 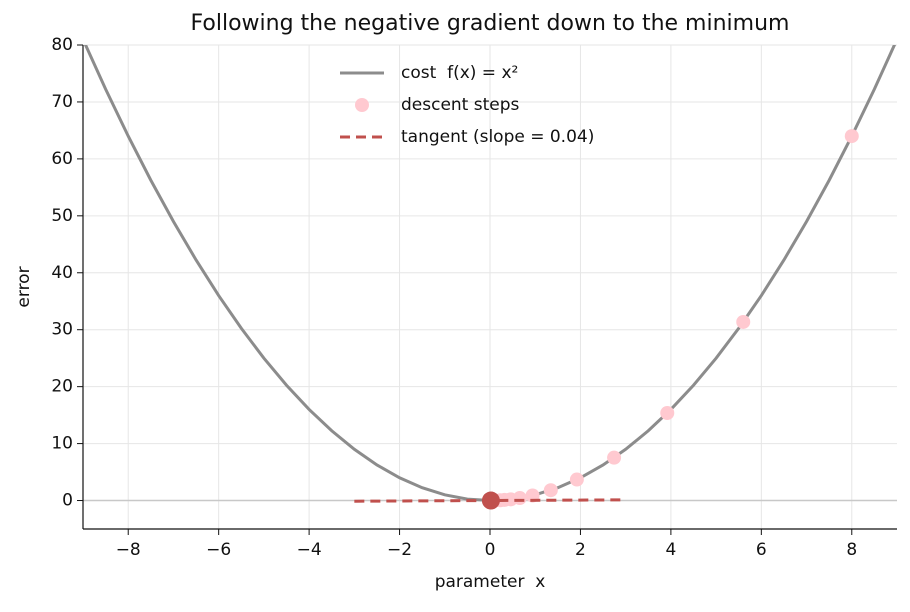 I want to click on x-tick-label: −4, so click(x=309, y=550).